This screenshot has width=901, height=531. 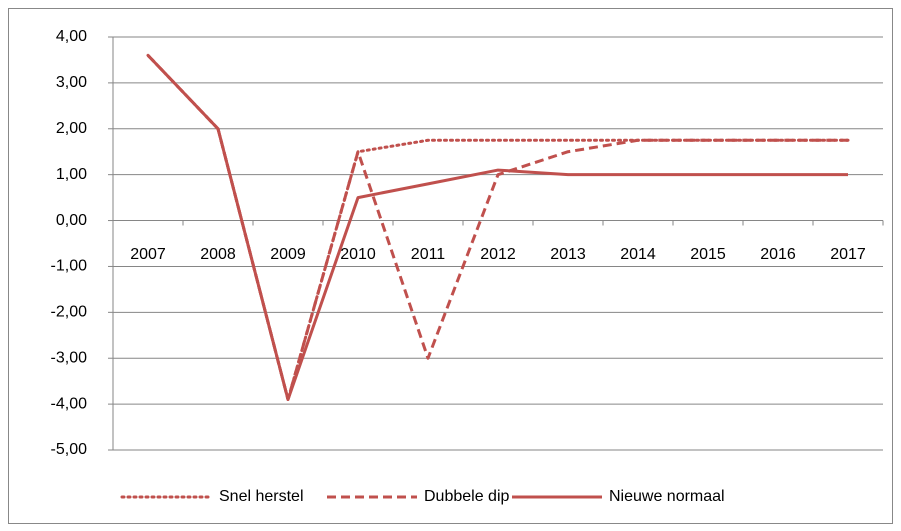 What do you see at coordinates (71, 174) in the screenshot?
I see `y-tick-label: 1,00` at bounding box center [71, 174].